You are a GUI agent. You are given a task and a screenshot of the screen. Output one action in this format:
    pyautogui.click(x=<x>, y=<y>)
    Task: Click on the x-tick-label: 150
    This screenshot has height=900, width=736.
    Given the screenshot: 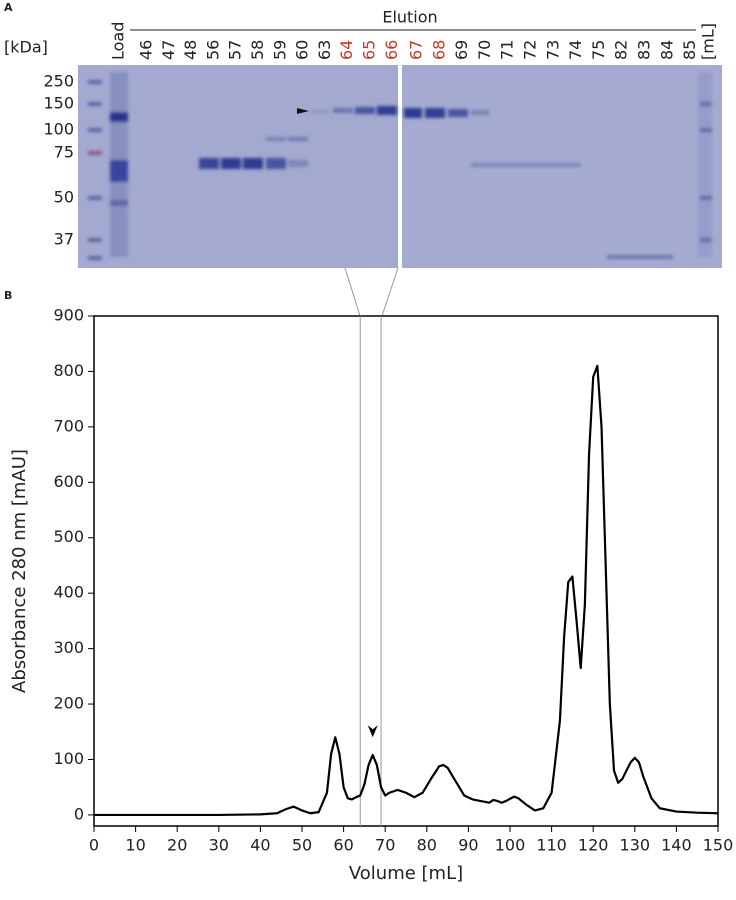 What is the action you would take?
    pyautogui.click(x=718, y=845)
    